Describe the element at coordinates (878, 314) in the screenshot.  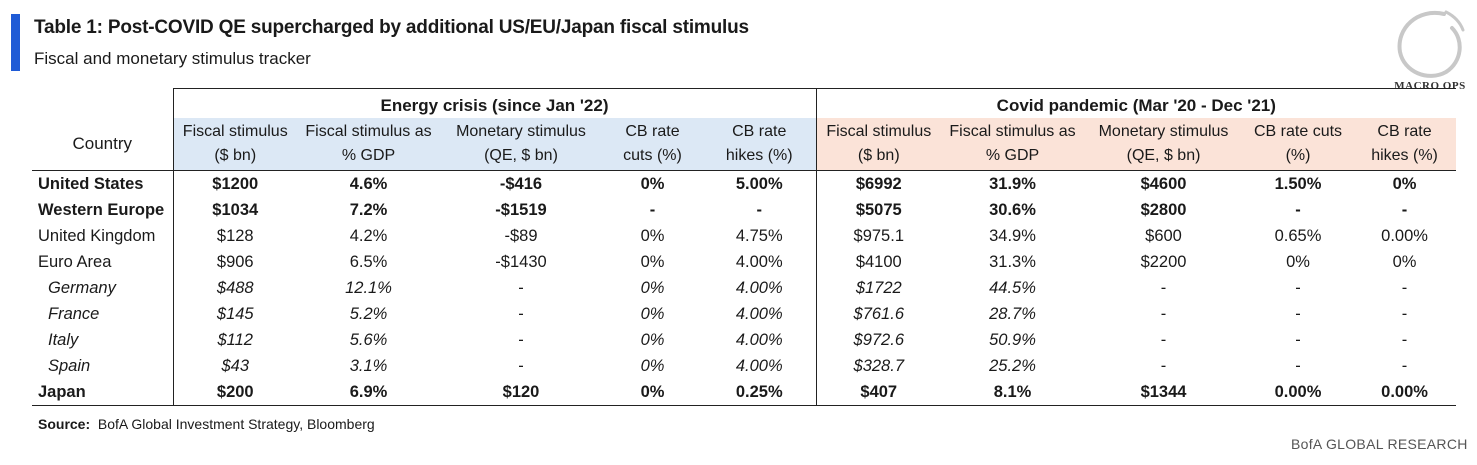
I see `covid-fiscal: $761.6` at that location.